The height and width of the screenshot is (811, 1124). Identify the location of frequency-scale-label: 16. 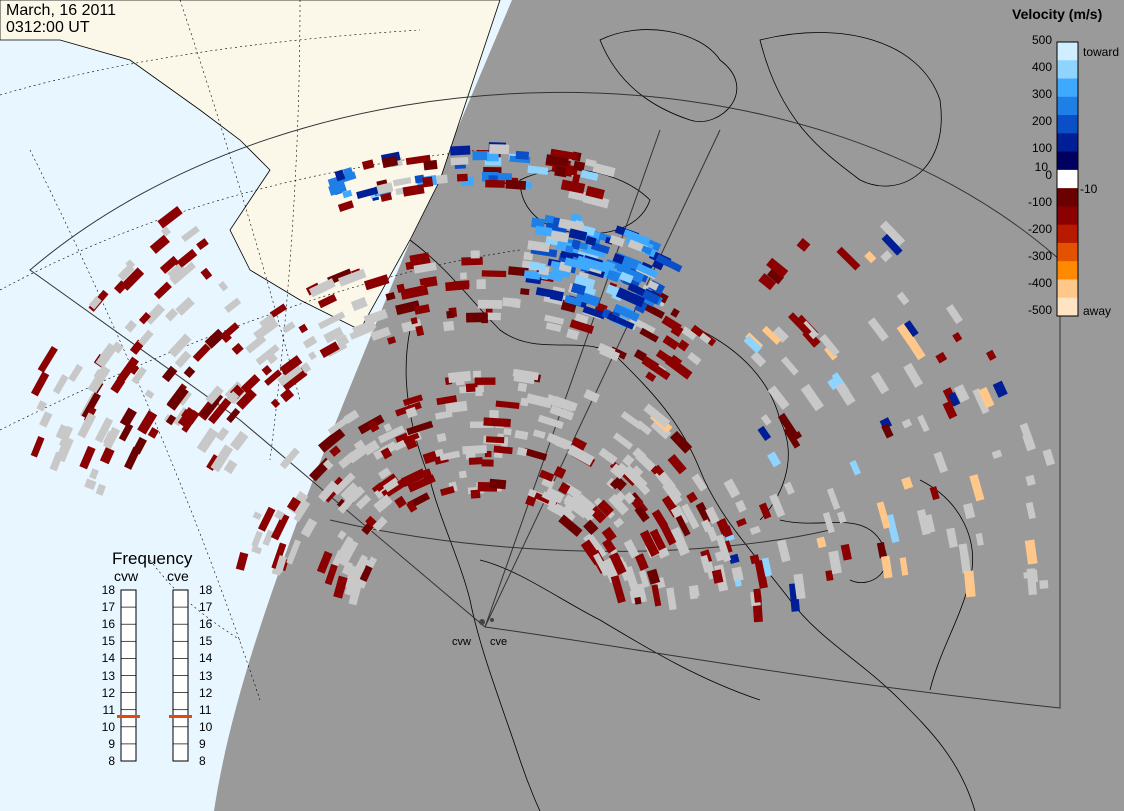
(108, 624).